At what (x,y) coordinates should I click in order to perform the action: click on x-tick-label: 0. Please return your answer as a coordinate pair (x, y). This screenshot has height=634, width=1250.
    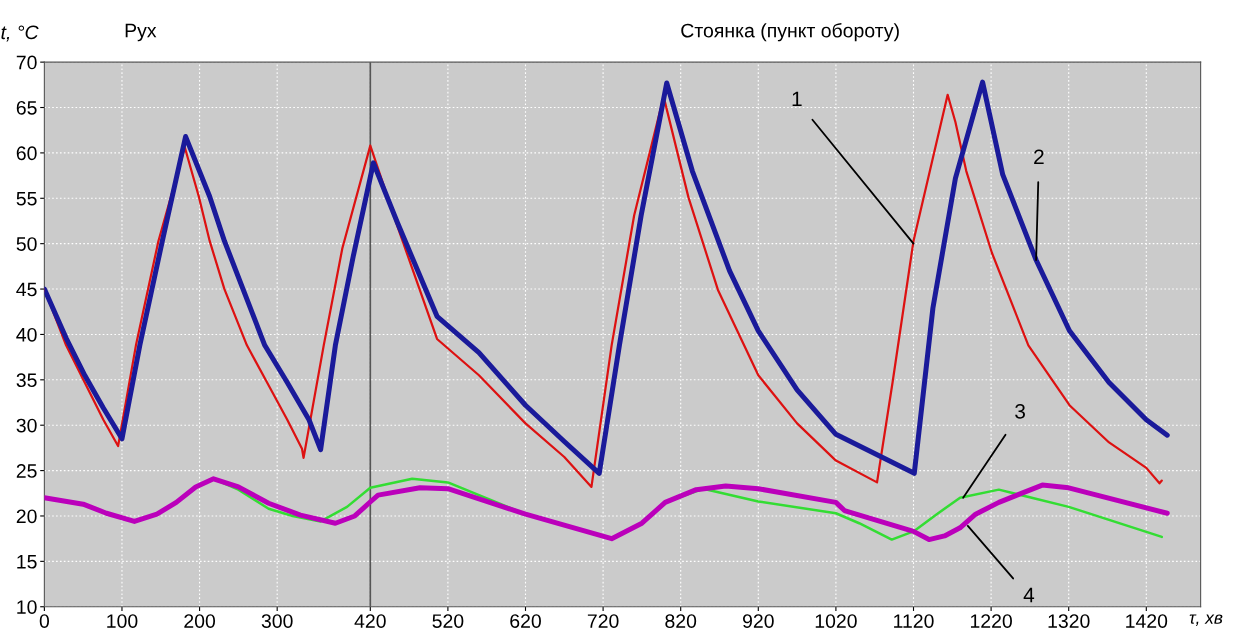
    Looking at the image, I should click on (44, 621).